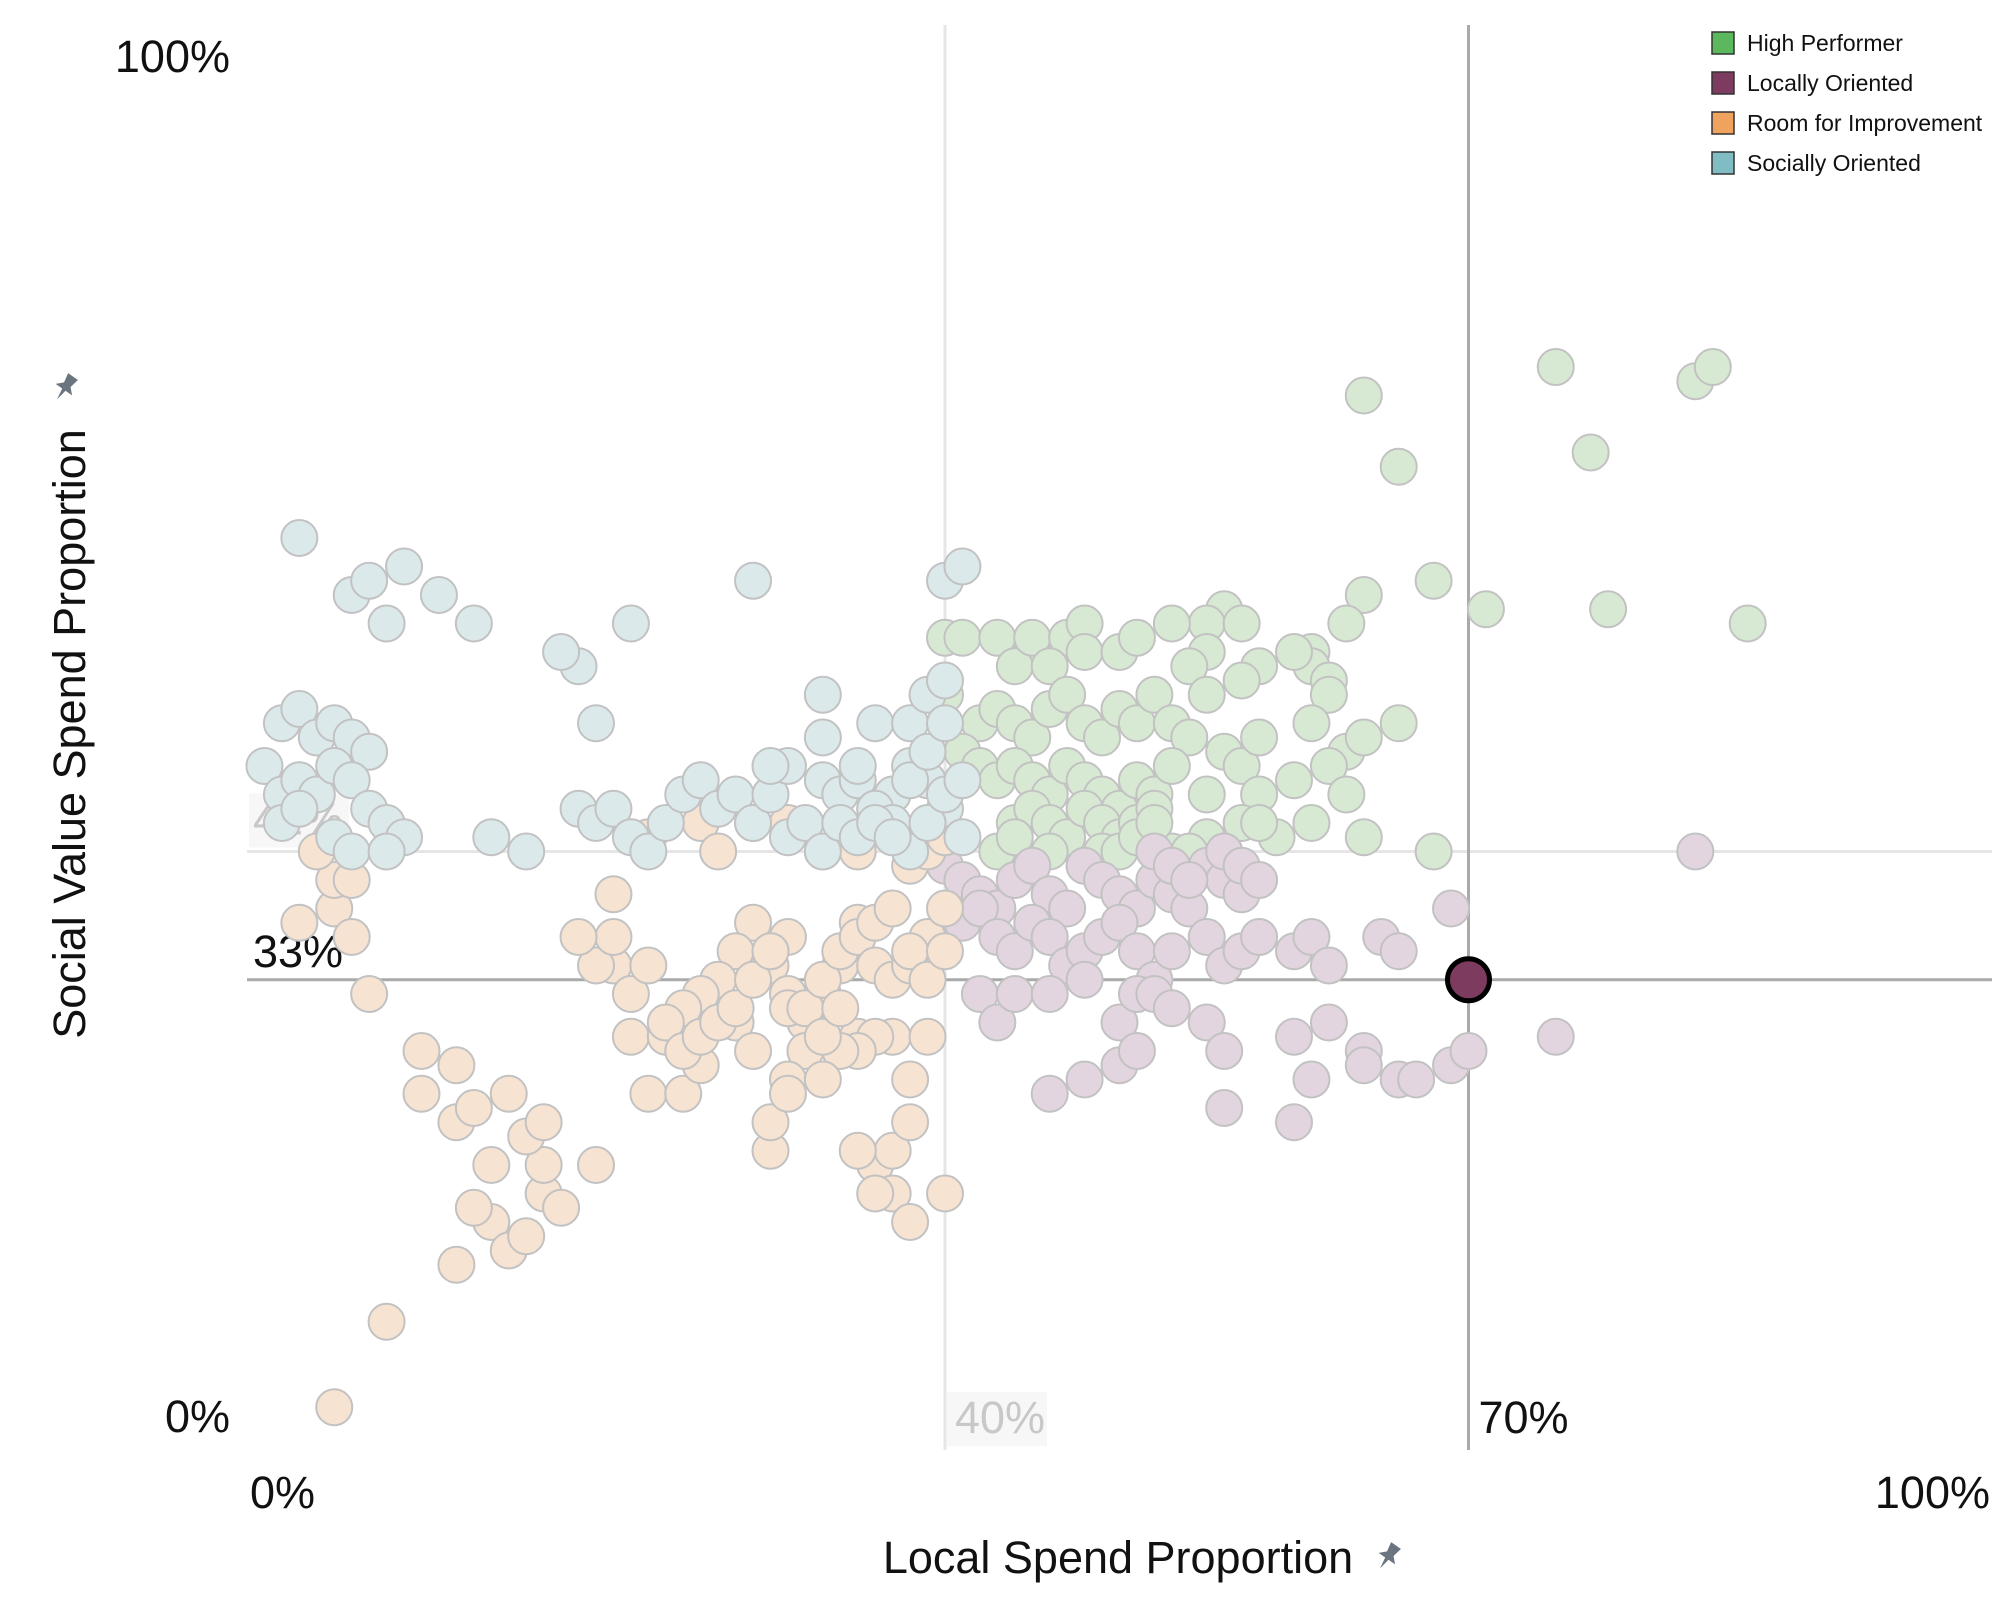  Describe the element at coordinates (1468, 980) in the screenshot. I see `selected-data-point` at that location.